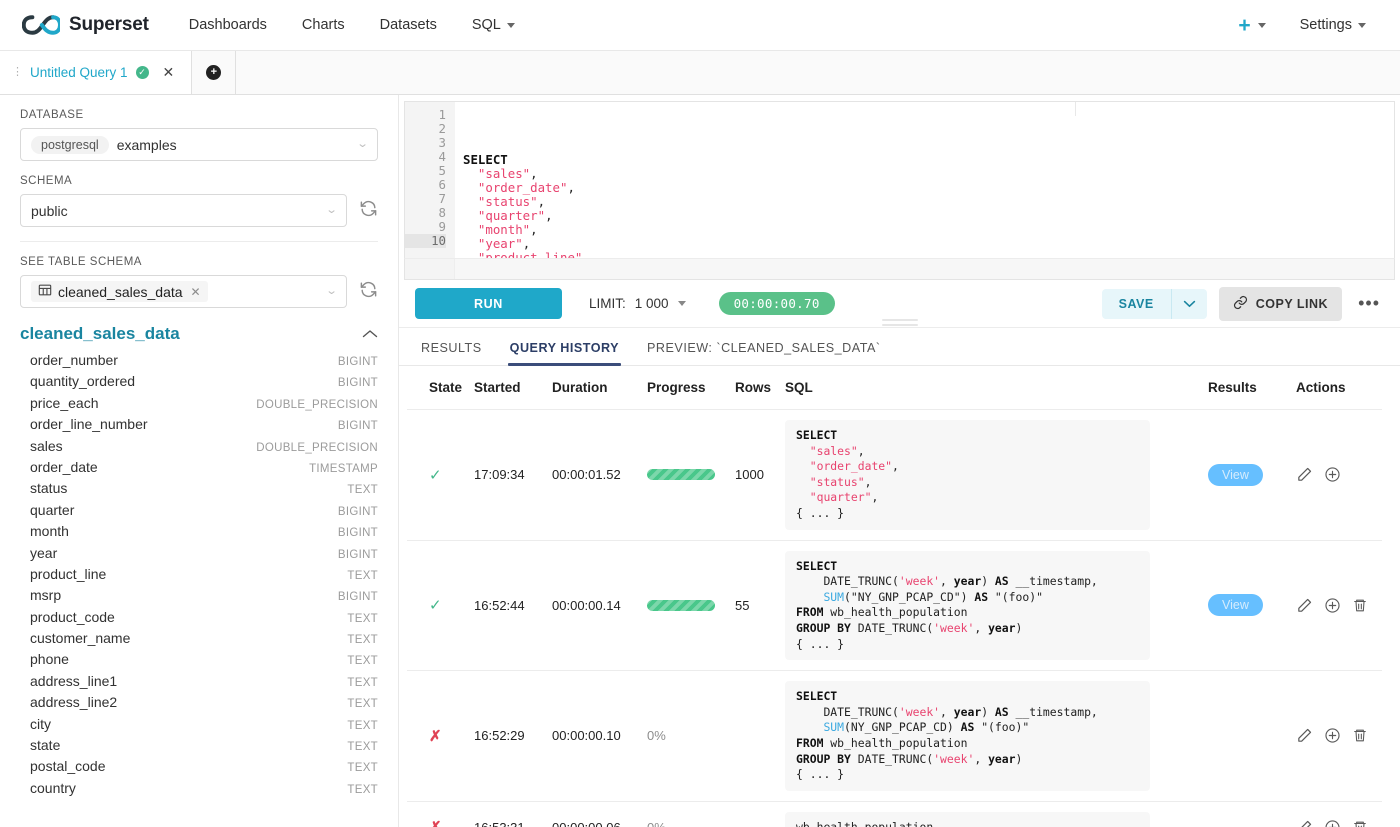  What do you see at coordinates (168, 72) in the screenshot?
I see `close-icon: ✕` at bounding box center [168, 72].